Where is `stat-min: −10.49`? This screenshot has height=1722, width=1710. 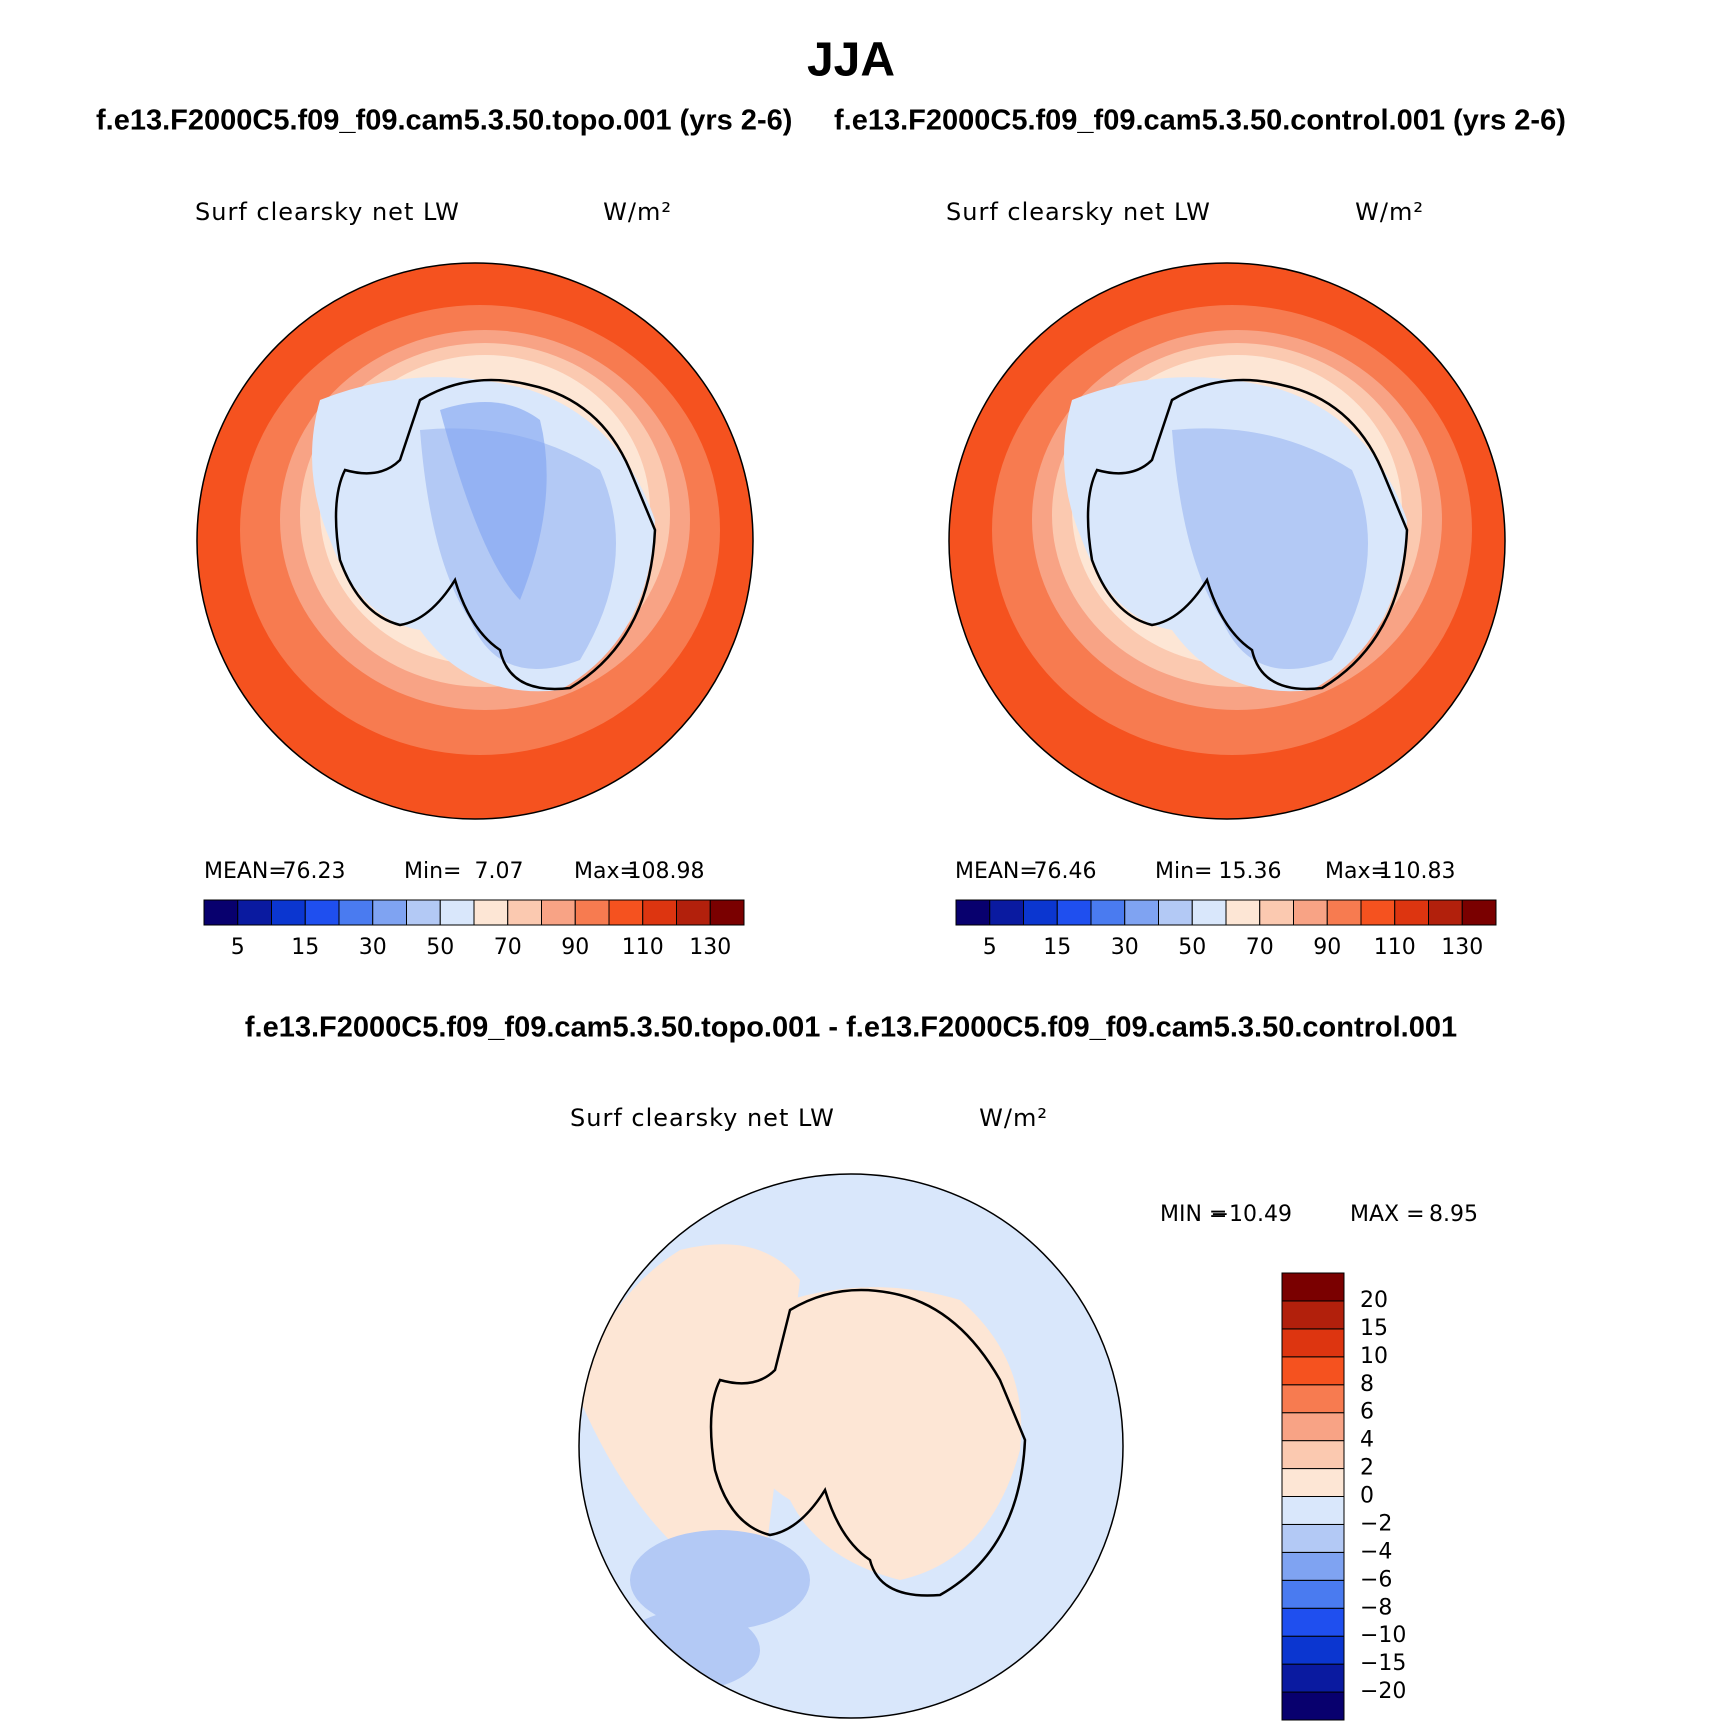
stat-min: −10.49 is located at coordinates (1251, 1214).